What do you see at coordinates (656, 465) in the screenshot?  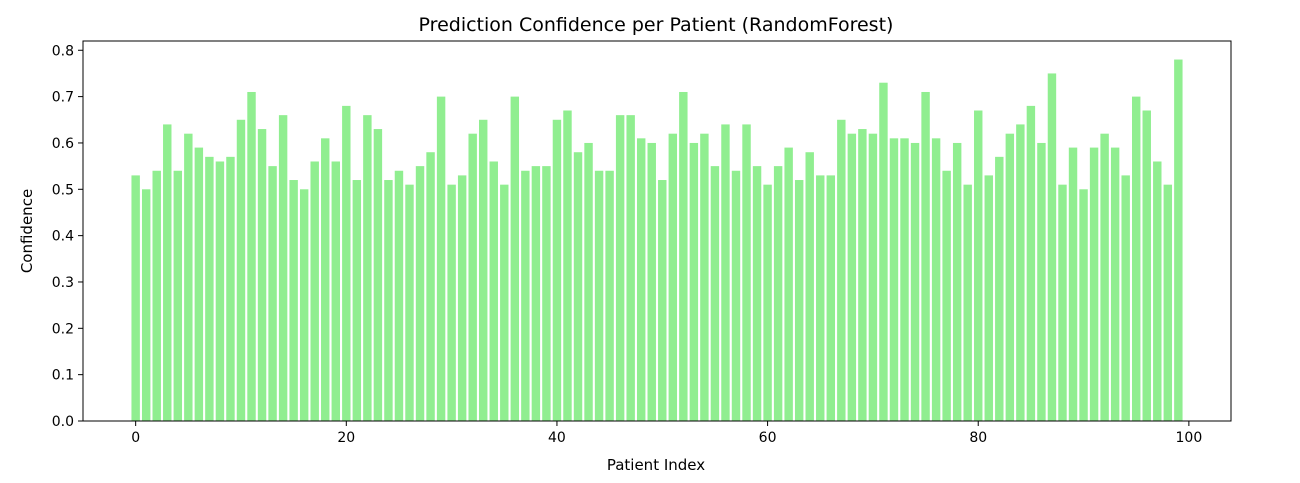 I see `x-axis-label: Patient Index` at bounding box center [656, 465].